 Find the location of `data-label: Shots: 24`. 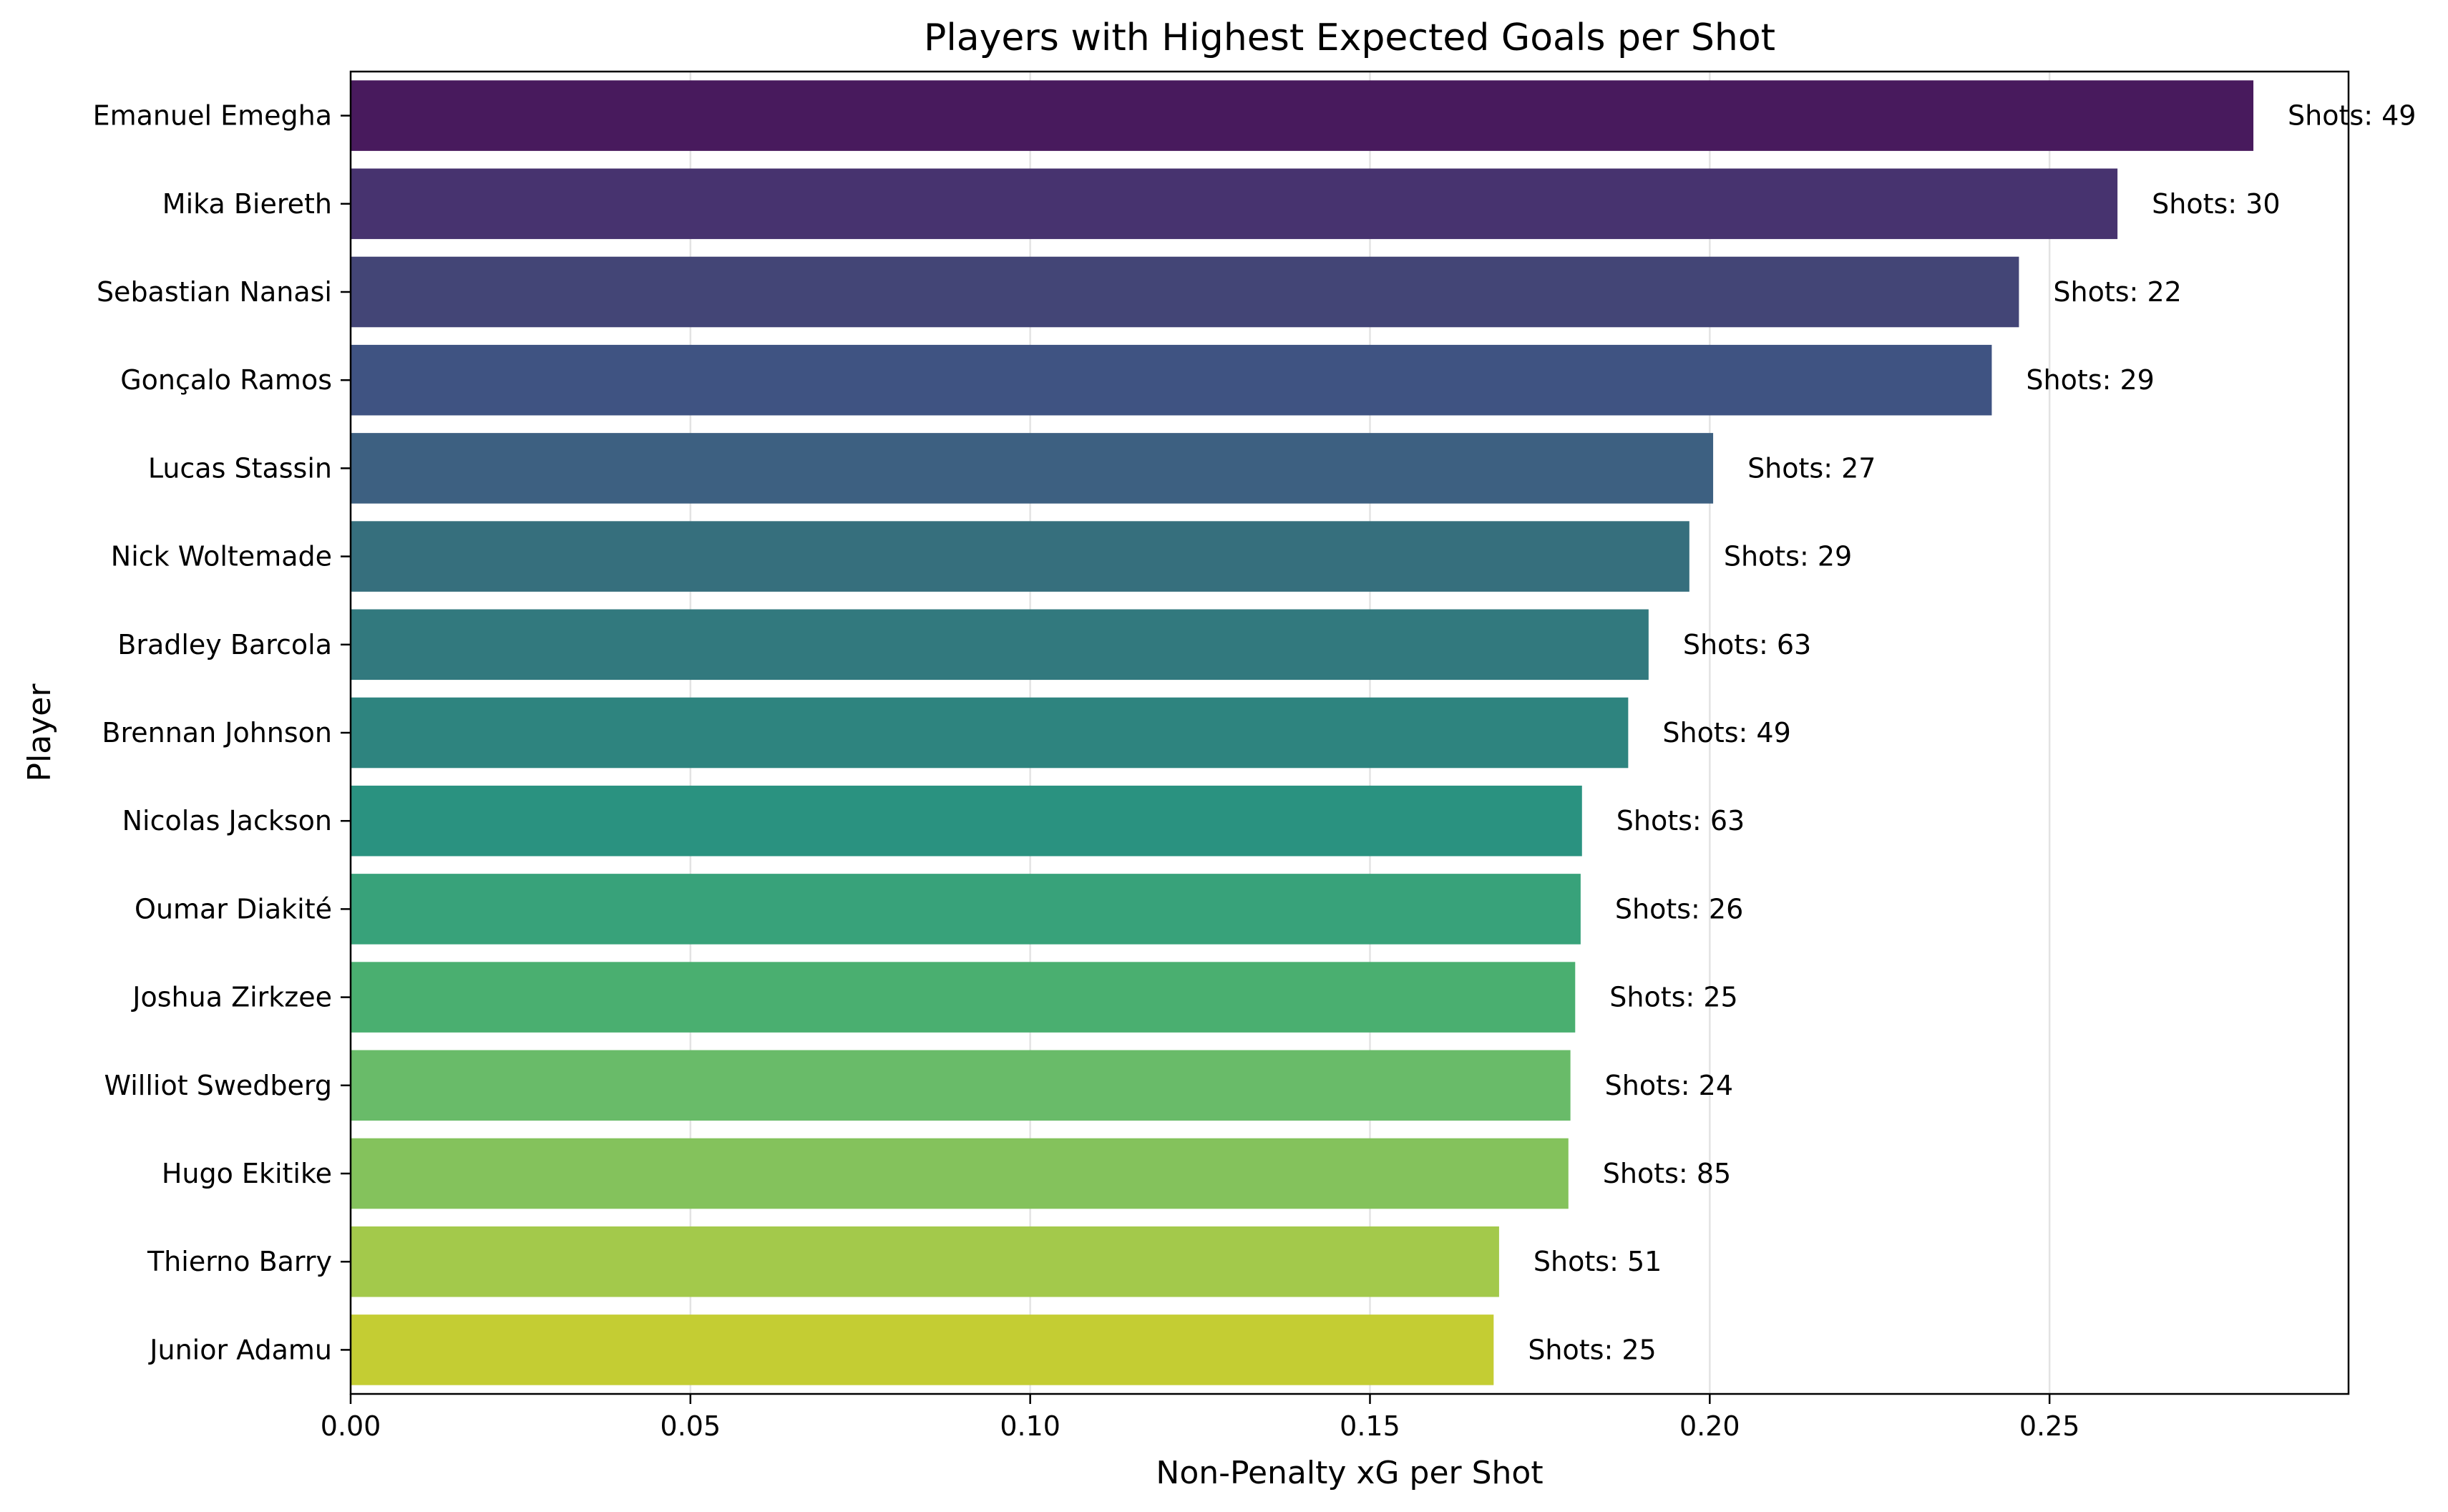

data-label: Shots: 24 is located at coordinates (1669, 1085).